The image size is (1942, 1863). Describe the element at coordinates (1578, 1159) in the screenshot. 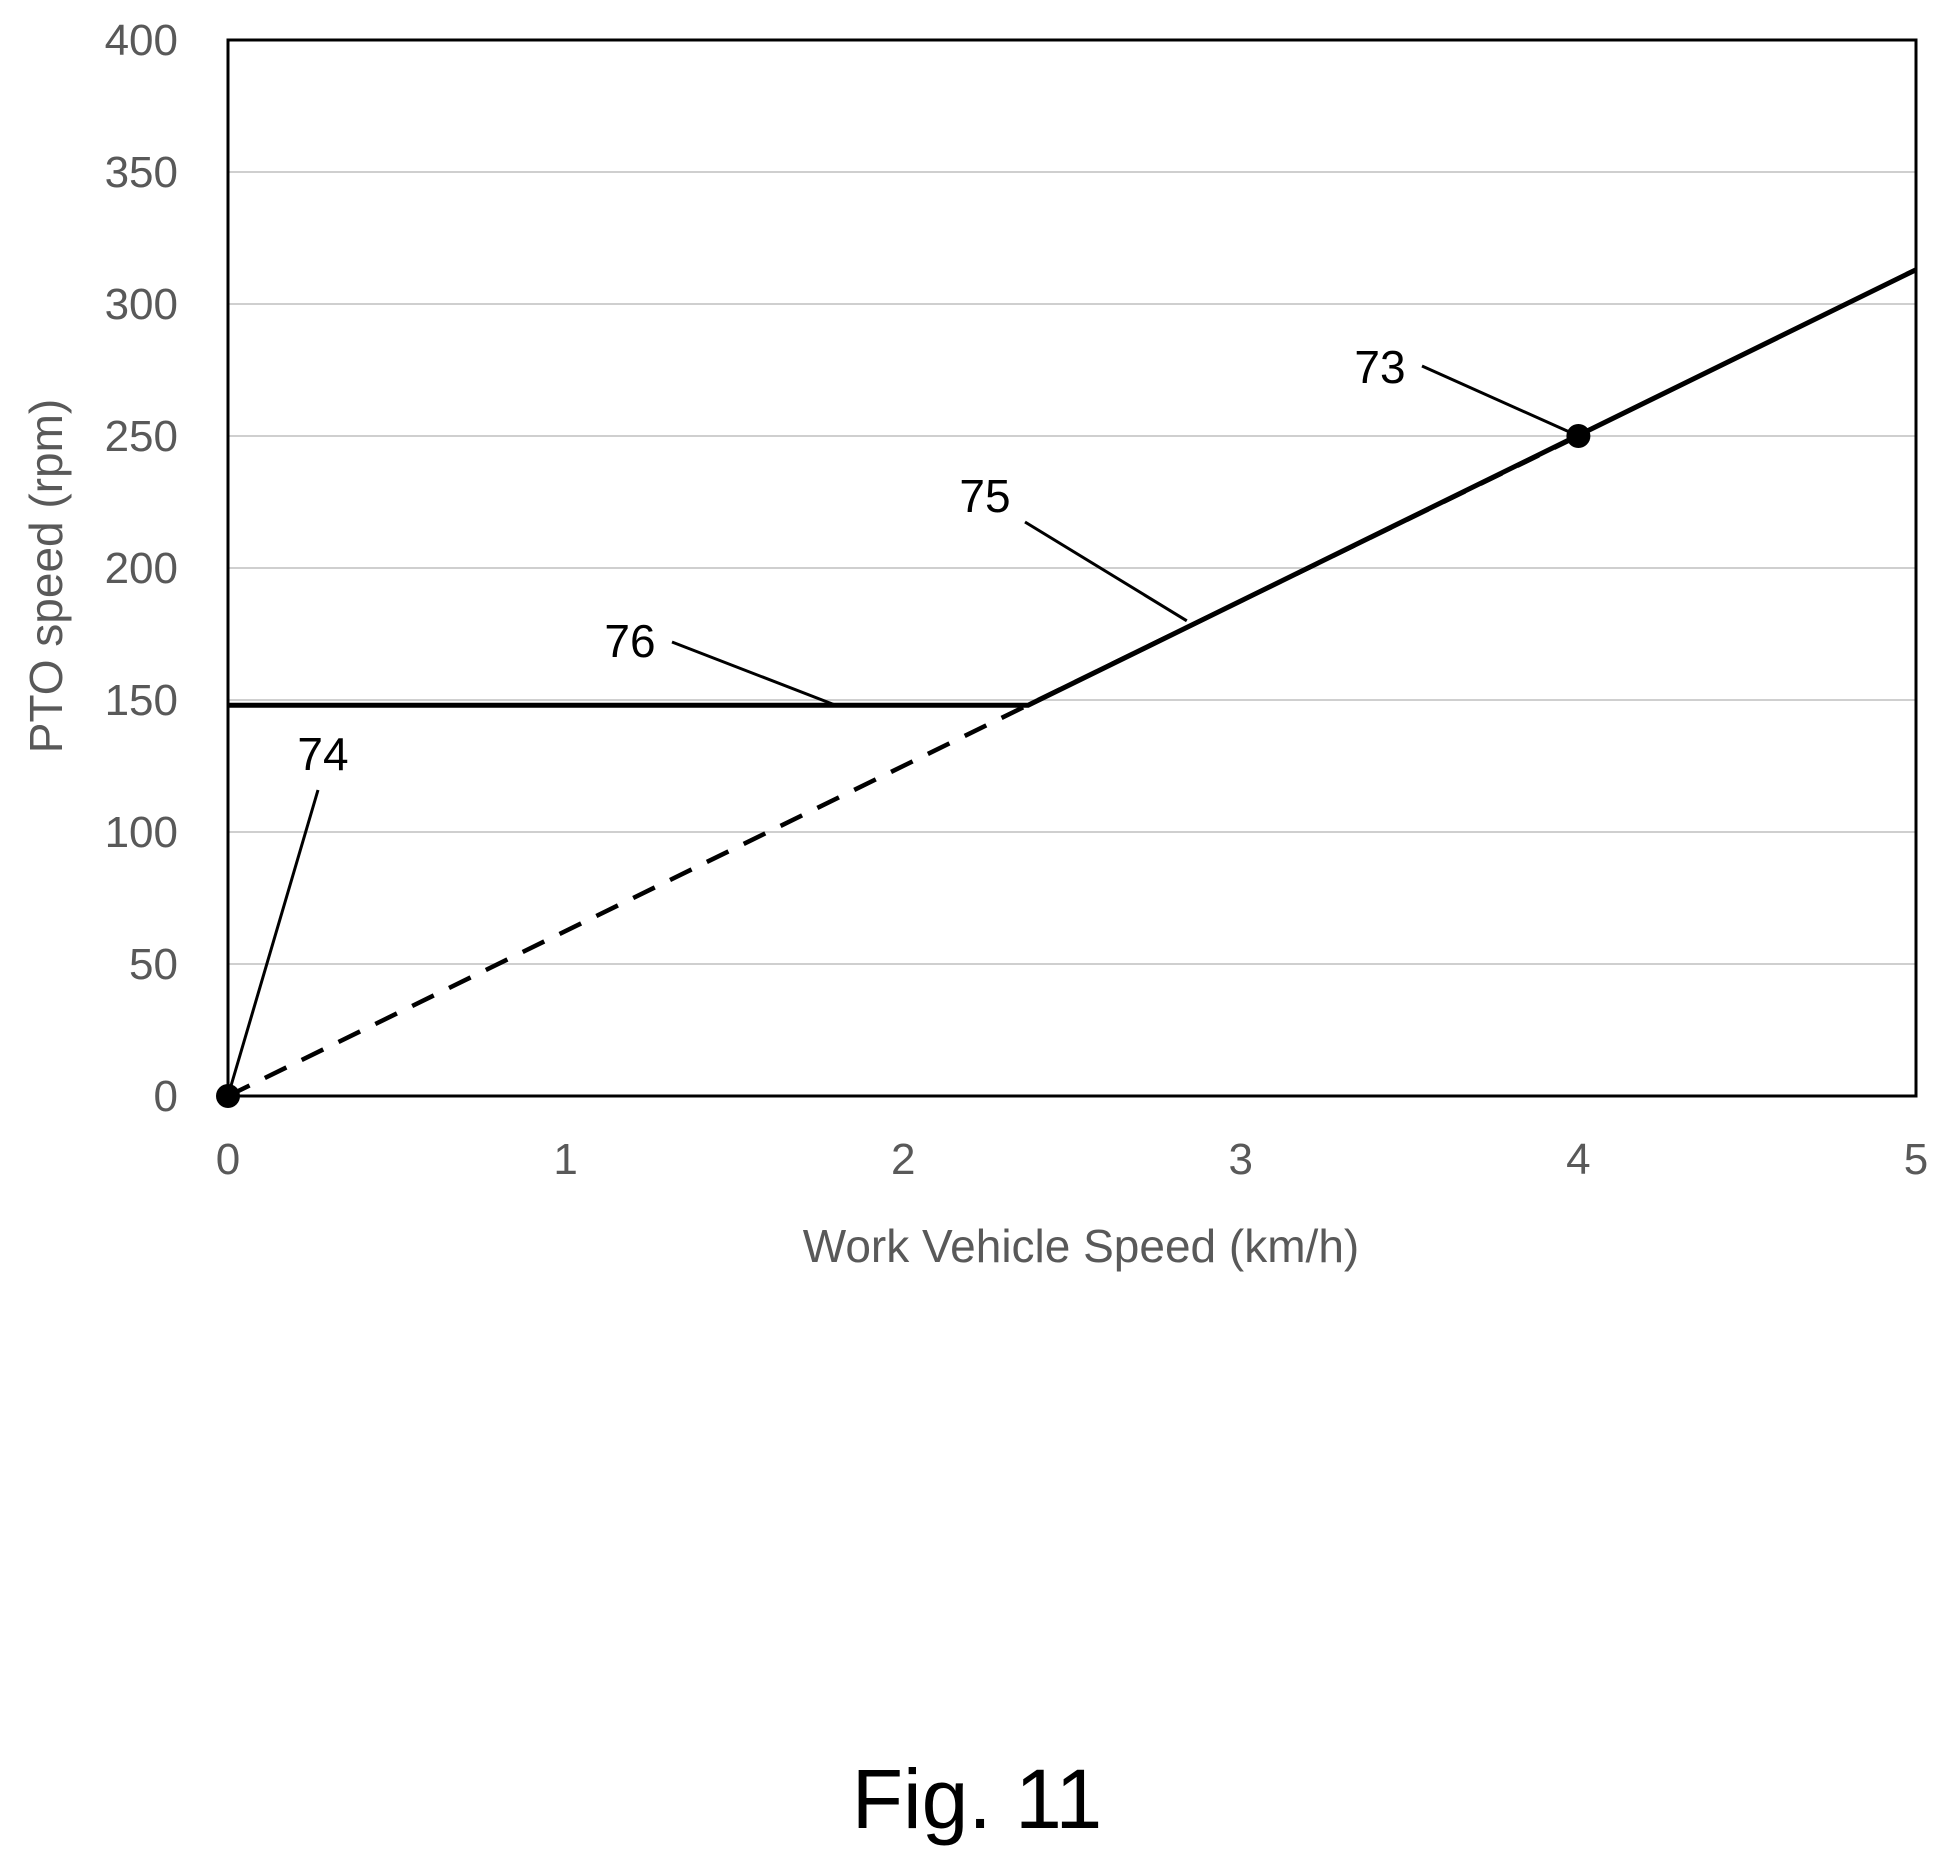

I see `x-tick-label-4: 4` at that location.